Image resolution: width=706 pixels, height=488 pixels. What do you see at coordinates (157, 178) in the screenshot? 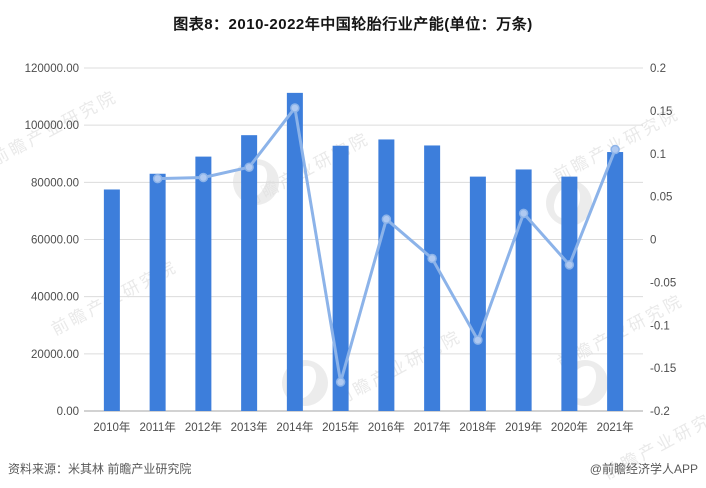
I see `growth-marker-2011年` at bounding box center [157, 178].